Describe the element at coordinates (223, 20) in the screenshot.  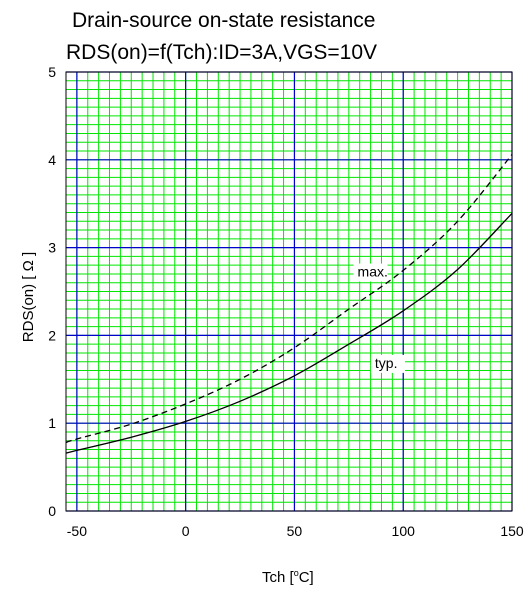
I see `chart-title: Drain-source on-state resistance` at that location.